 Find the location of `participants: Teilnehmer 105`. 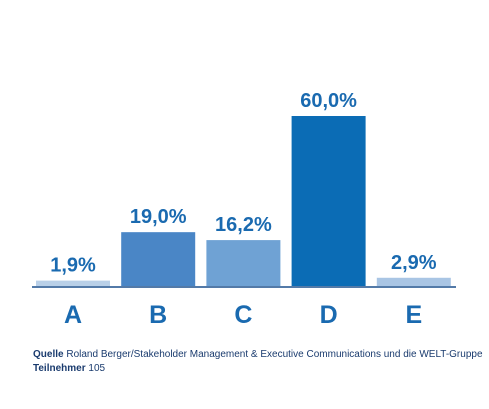

participants: Teilnehmer 105 is located at coordinates (69, 368).